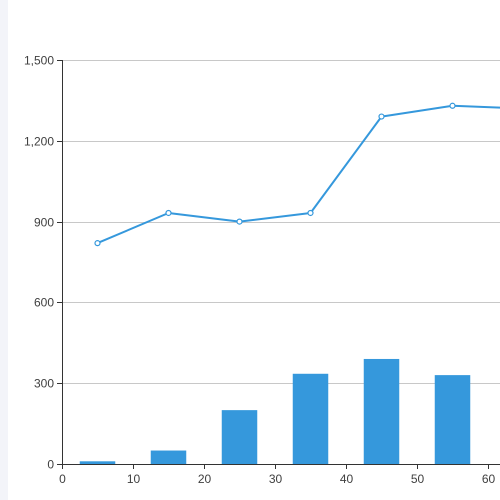 The image size is (500, 500). I want to click on y-tick-label-3: 900, so click(44, 223).